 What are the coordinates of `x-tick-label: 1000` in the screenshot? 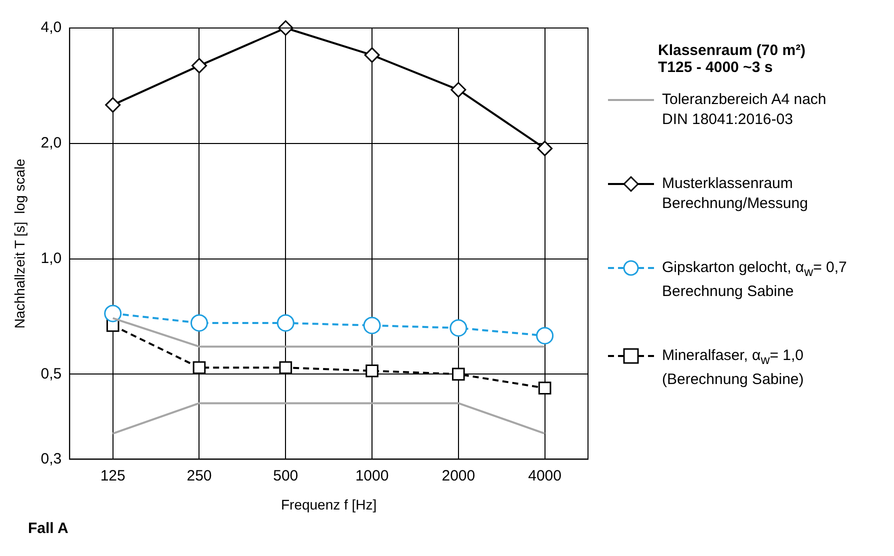 It's located at (372, 475).